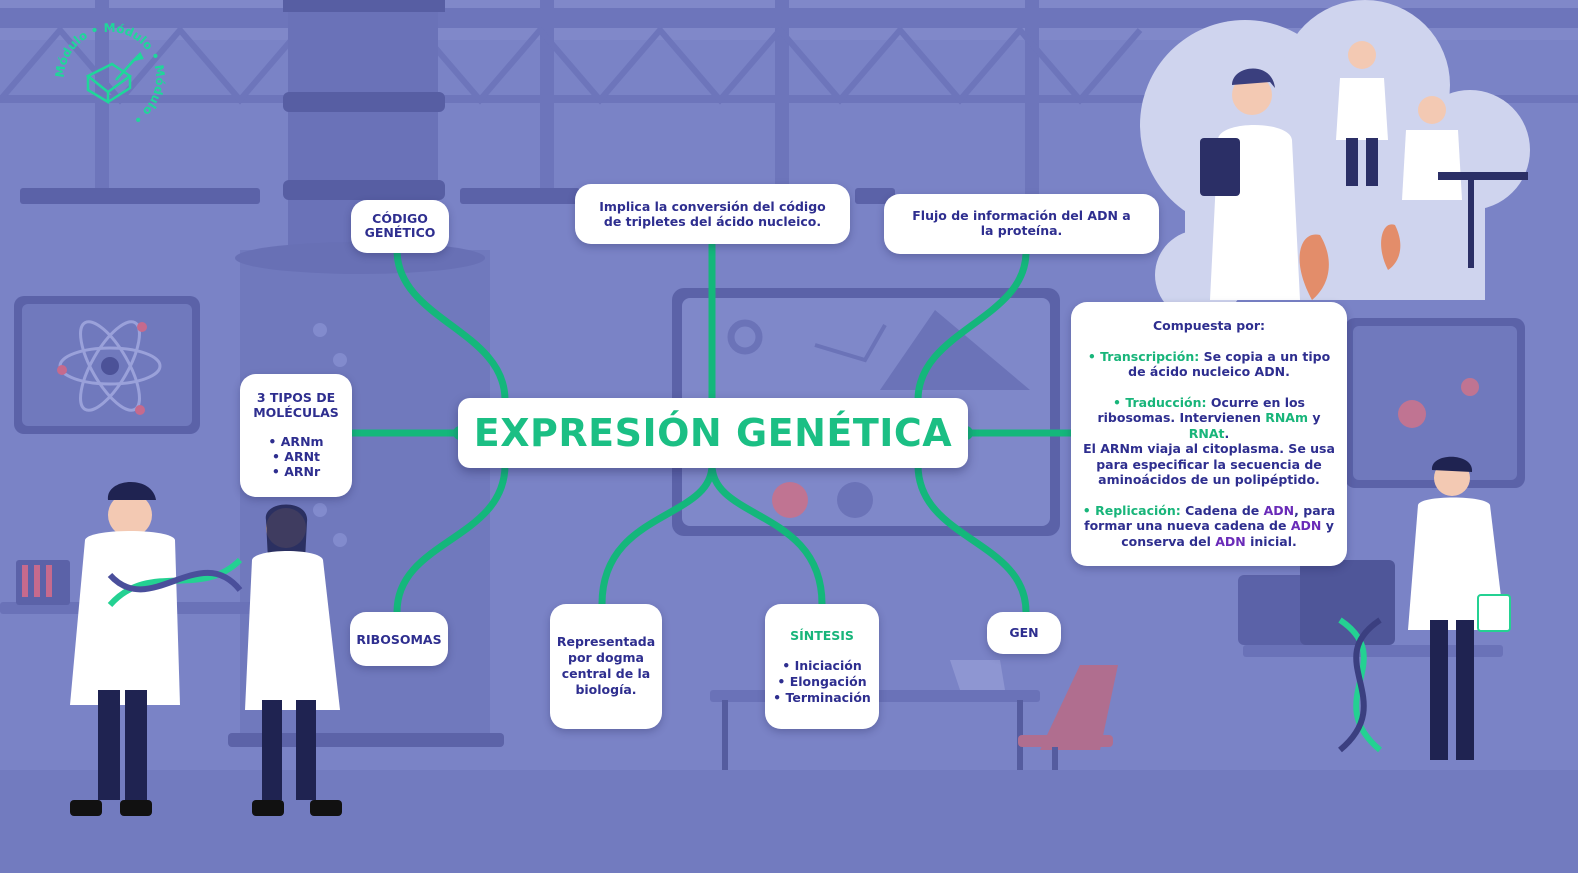 The width and height of the screenshot is (1578, 873). What do you see at coordinates (712, 206) in the screenshot?
I see `node-implica-line1: Implica la conversión del código` at bounding box center [712, 206].